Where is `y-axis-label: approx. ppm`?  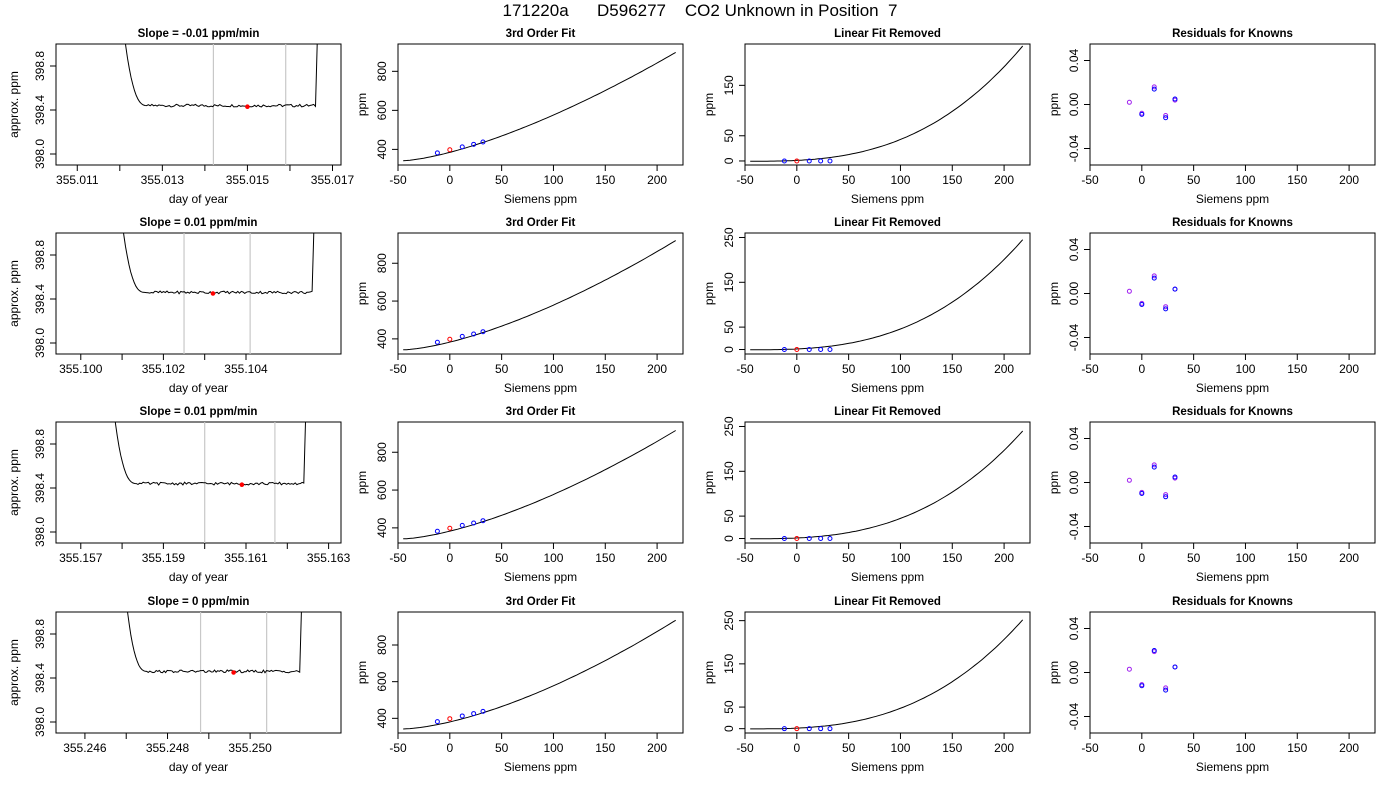
y-axis-label: approx. ppm is located at coordinates (14, 482).